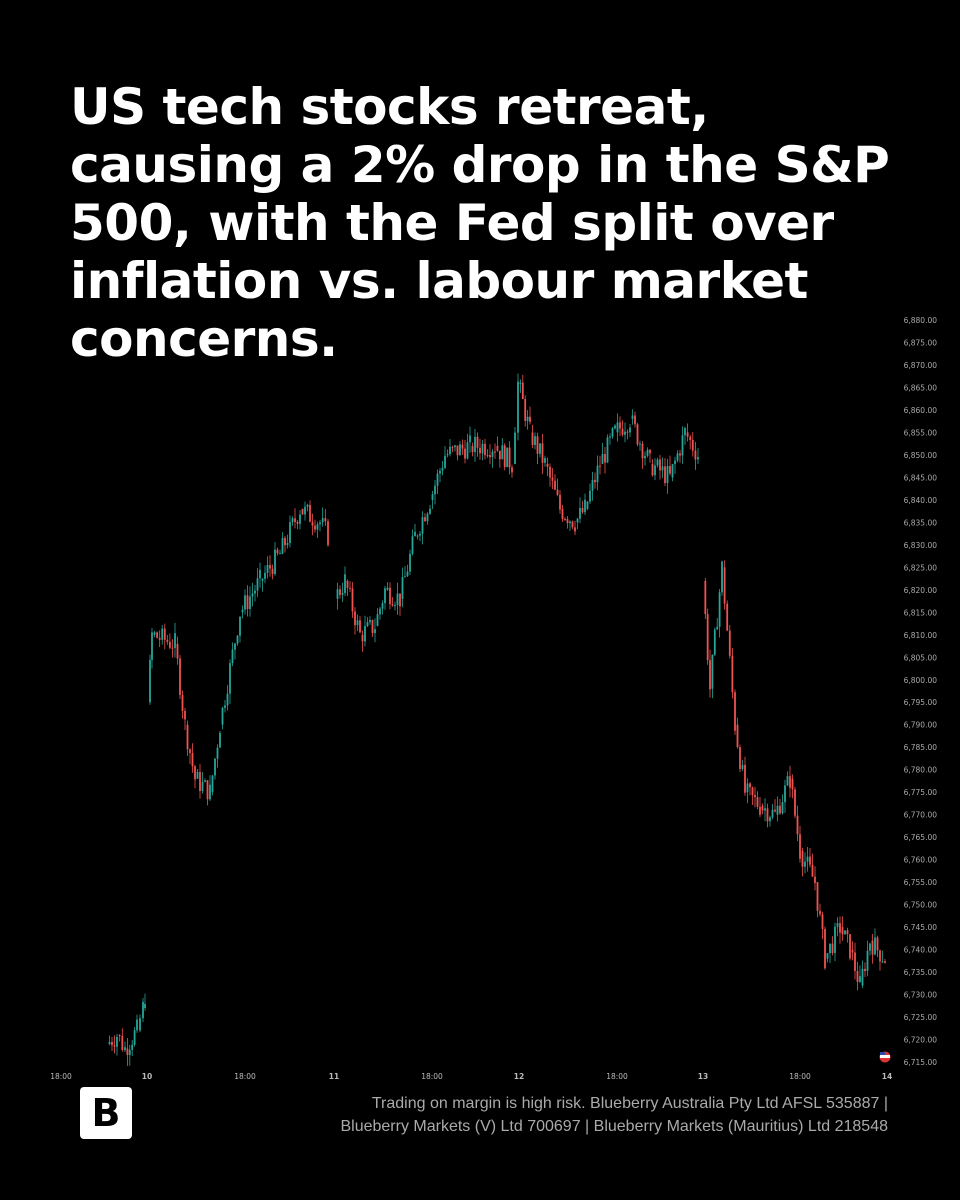  Describe the element at coordinates (921, 950) in the screenshot. I see `y-tick-label: 6,740.00` at that location.